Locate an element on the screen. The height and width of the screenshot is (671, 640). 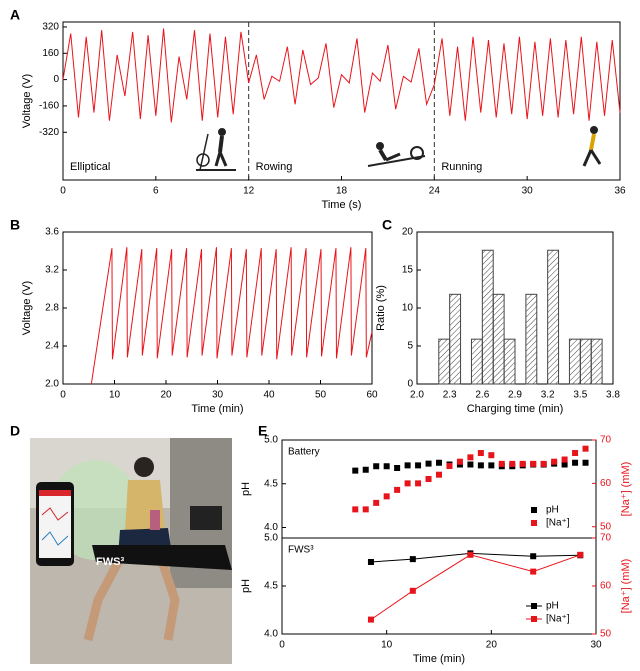
annotation: Rowing is located at coordinates (274, 167).